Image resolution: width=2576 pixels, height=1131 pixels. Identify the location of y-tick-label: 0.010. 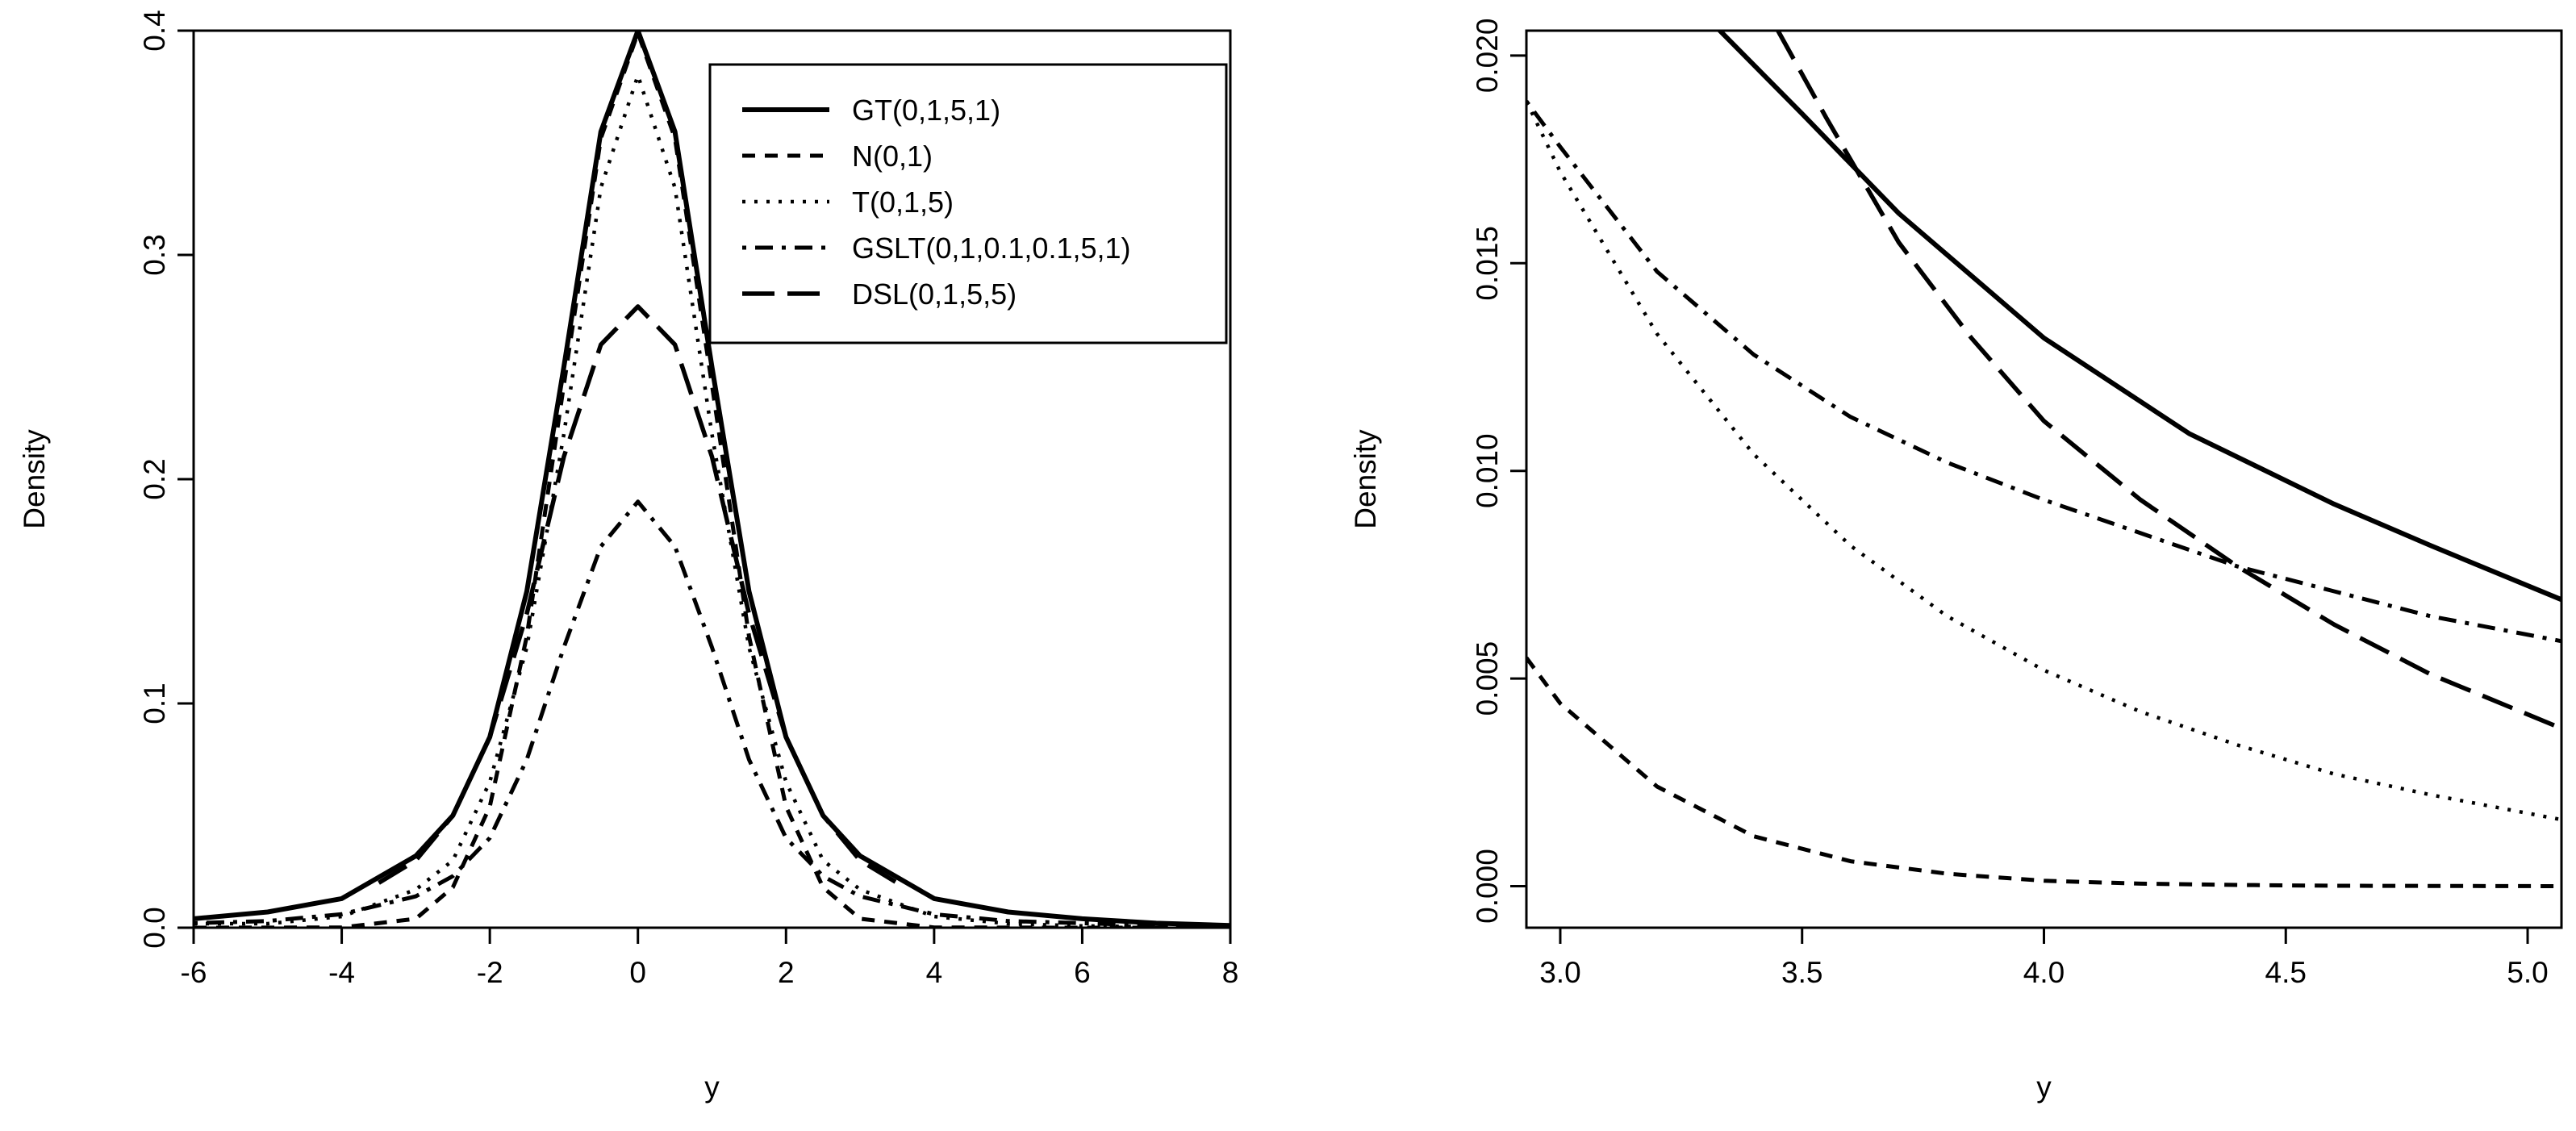
(1487, 470).